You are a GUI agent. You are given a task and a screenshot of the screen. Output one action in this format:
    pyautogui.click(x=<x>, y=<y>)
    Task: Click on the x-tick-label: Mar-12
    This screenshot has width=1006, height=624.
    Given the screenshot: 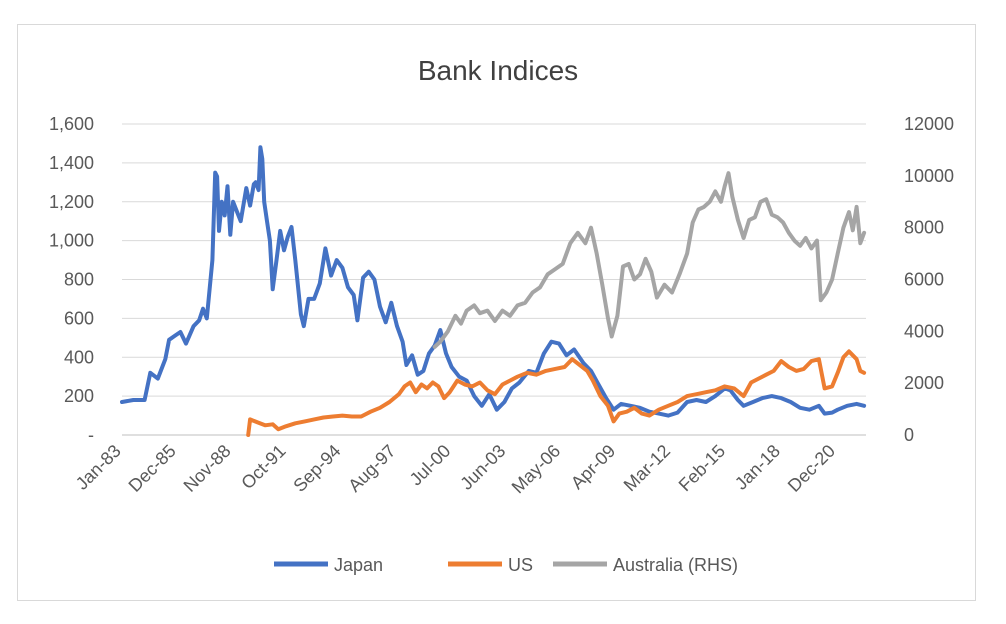 What is the action you would take?
    pyautogui.click(x=647, y=468)
    